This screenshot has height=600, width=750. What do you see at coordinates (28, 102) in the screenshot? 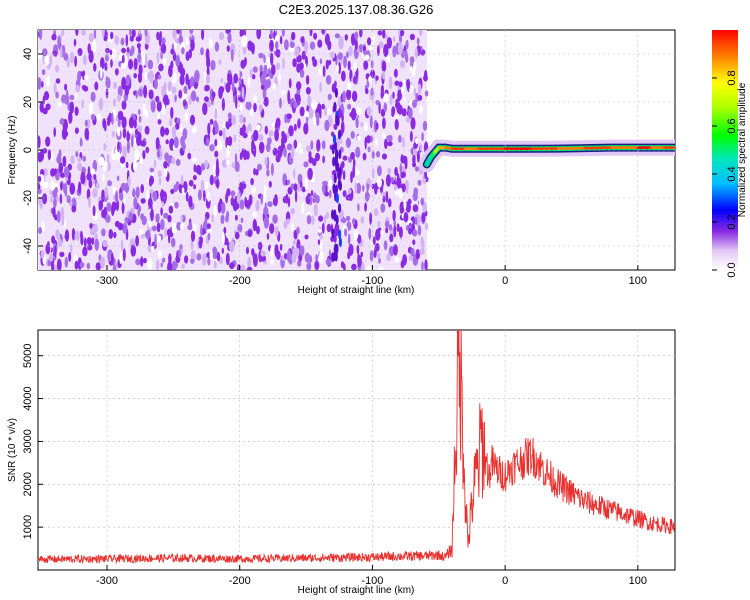
I see `y-tick-label: 20` at bounding box center [28, 102].